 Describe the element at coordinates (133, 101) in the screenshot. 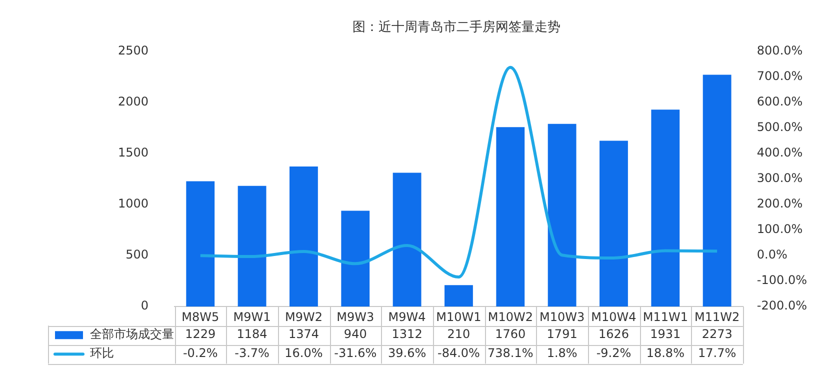

I see `y-tick-label: 2000` at that location.